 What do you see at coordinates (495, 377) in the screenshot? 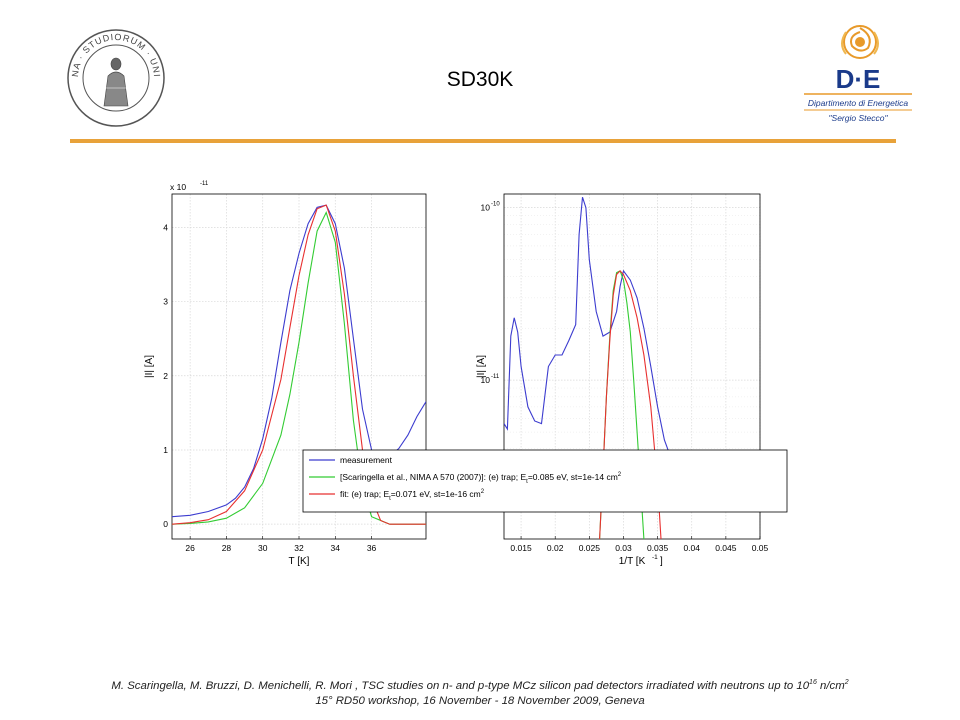
I see `y-tick-power: -11` at bounding box center [495, 377].